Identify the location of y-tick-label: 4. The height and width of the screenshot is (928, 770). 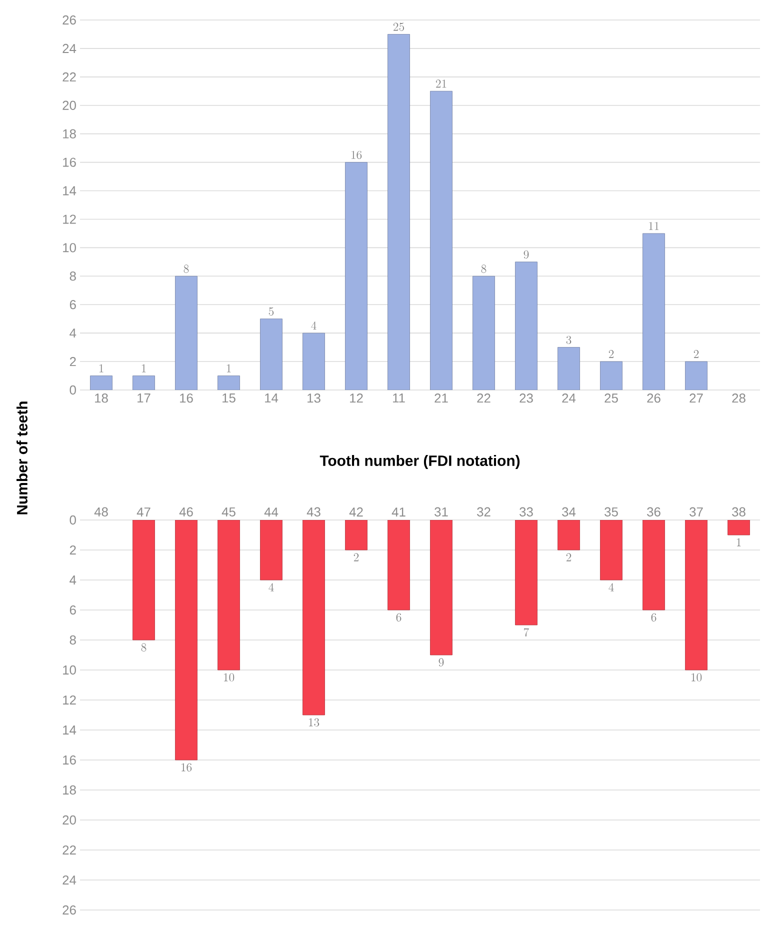
(73, 580).